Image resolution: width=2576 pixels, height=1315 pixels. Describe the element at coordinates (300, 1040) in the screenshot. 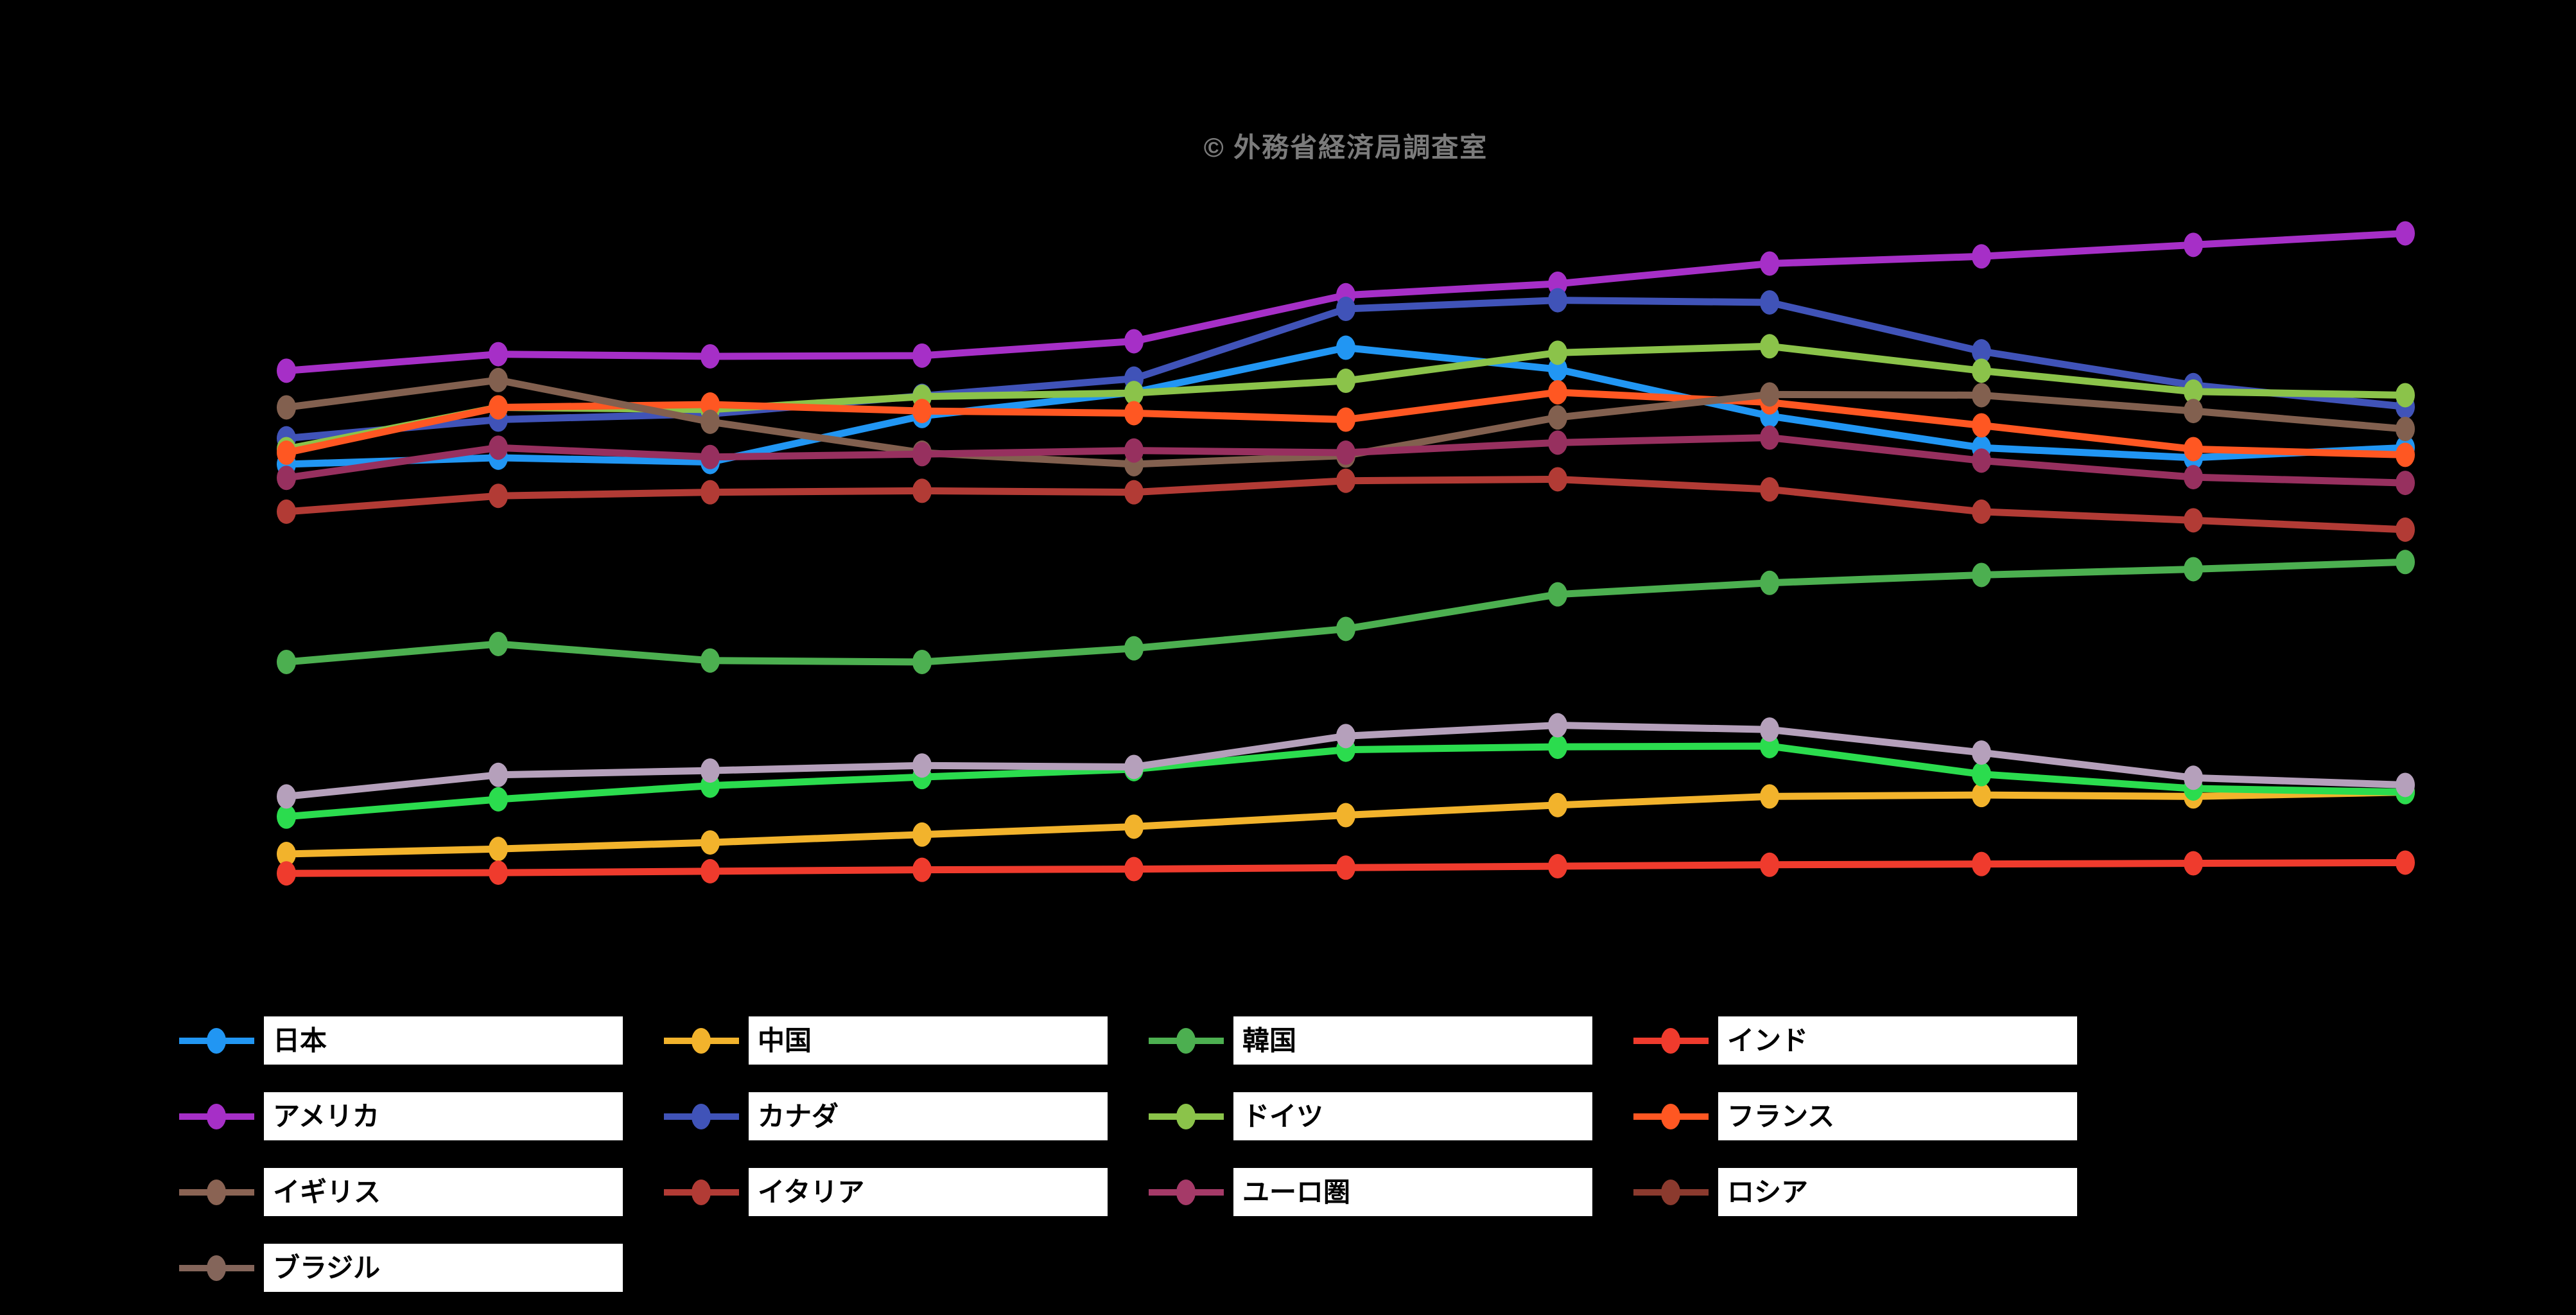

I see `legend-label: 日本` at that location.